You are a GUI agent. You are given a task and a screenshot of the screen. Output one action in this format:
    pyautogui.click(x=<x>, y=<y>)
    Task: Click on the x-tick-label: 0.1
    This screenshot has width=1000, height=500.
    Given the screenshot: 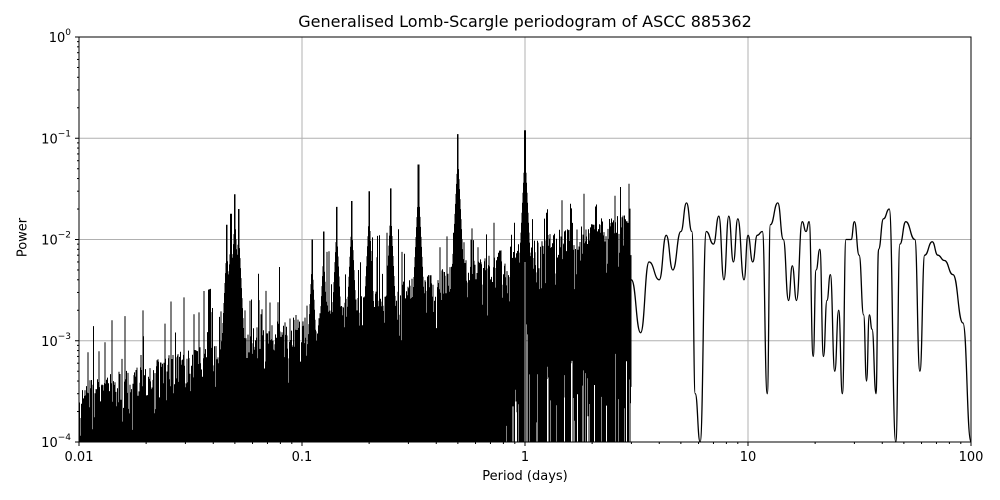 What is the action you would take?
    pyautogui.click(x=302, y=457)
    